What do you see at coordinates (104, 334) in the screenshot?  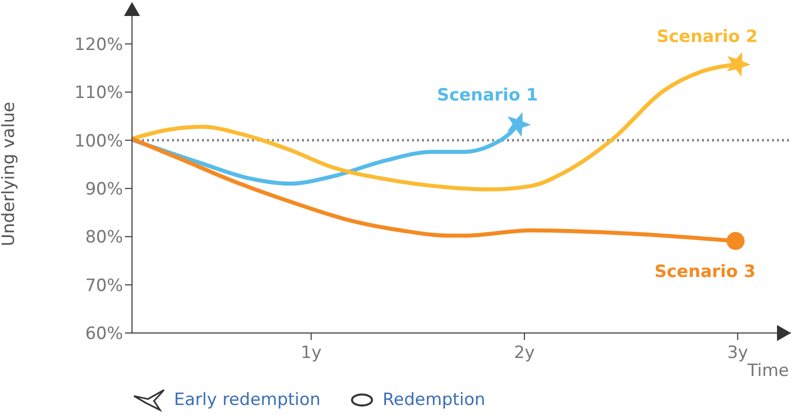 I see `y-tick-label: 60%` at bounding box center [104, 334].